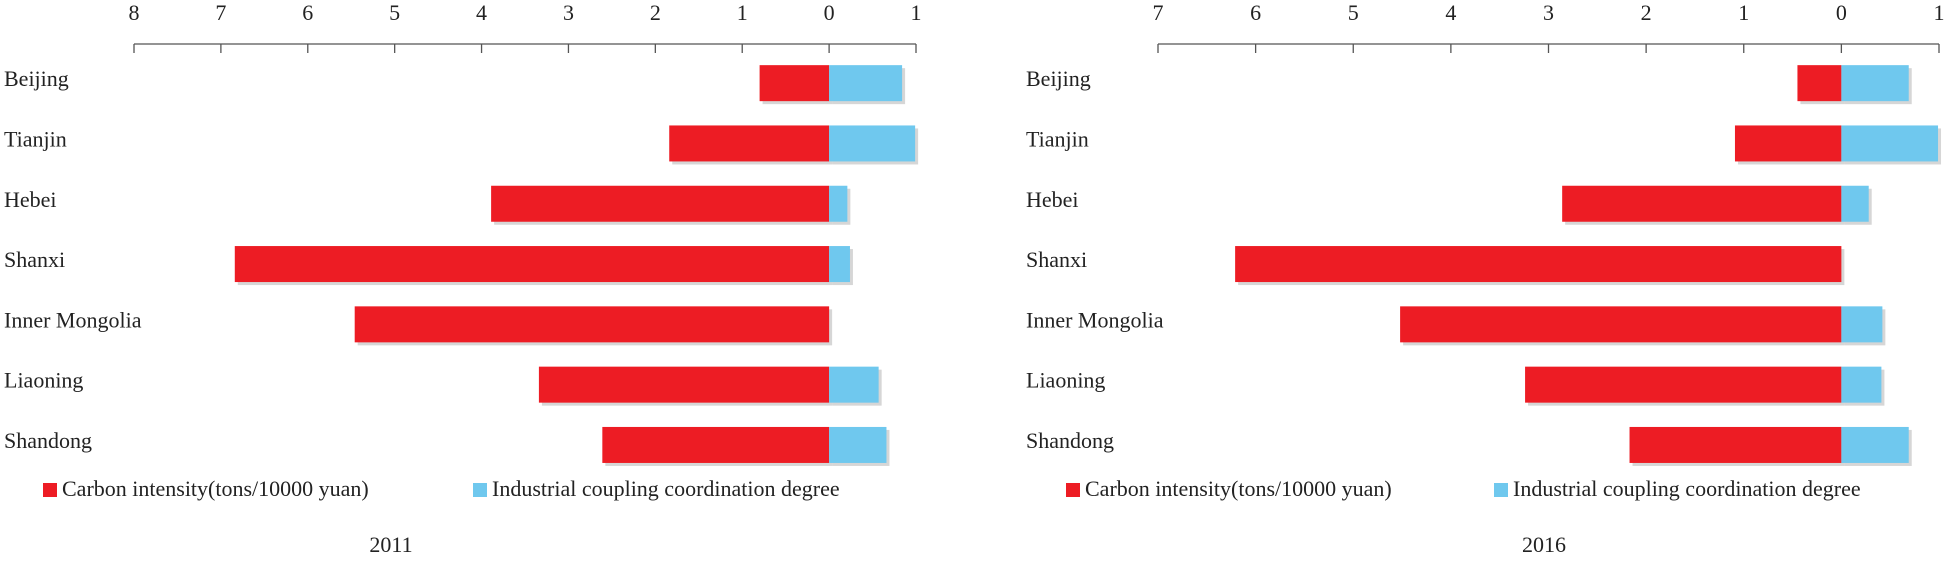 The width and height of the screenshot is (1948, 561). What do you see at coordinates (1544, 544) in the screenshot?
I see `chart-title: 2016` at bounding box center [1544, 544].